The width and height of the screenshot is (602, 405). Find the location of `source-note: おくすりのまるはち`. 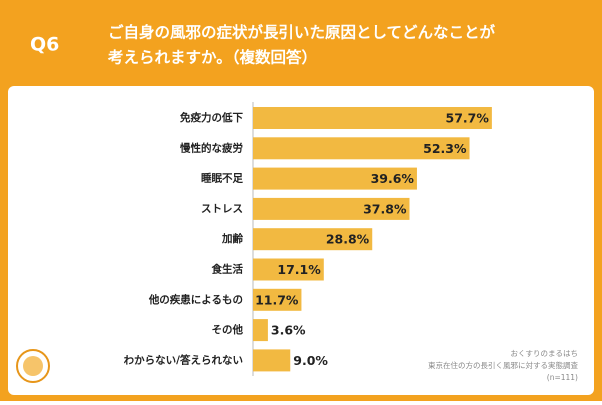

source-note: おくすりのまるはち is located at coordinates (545, 353).